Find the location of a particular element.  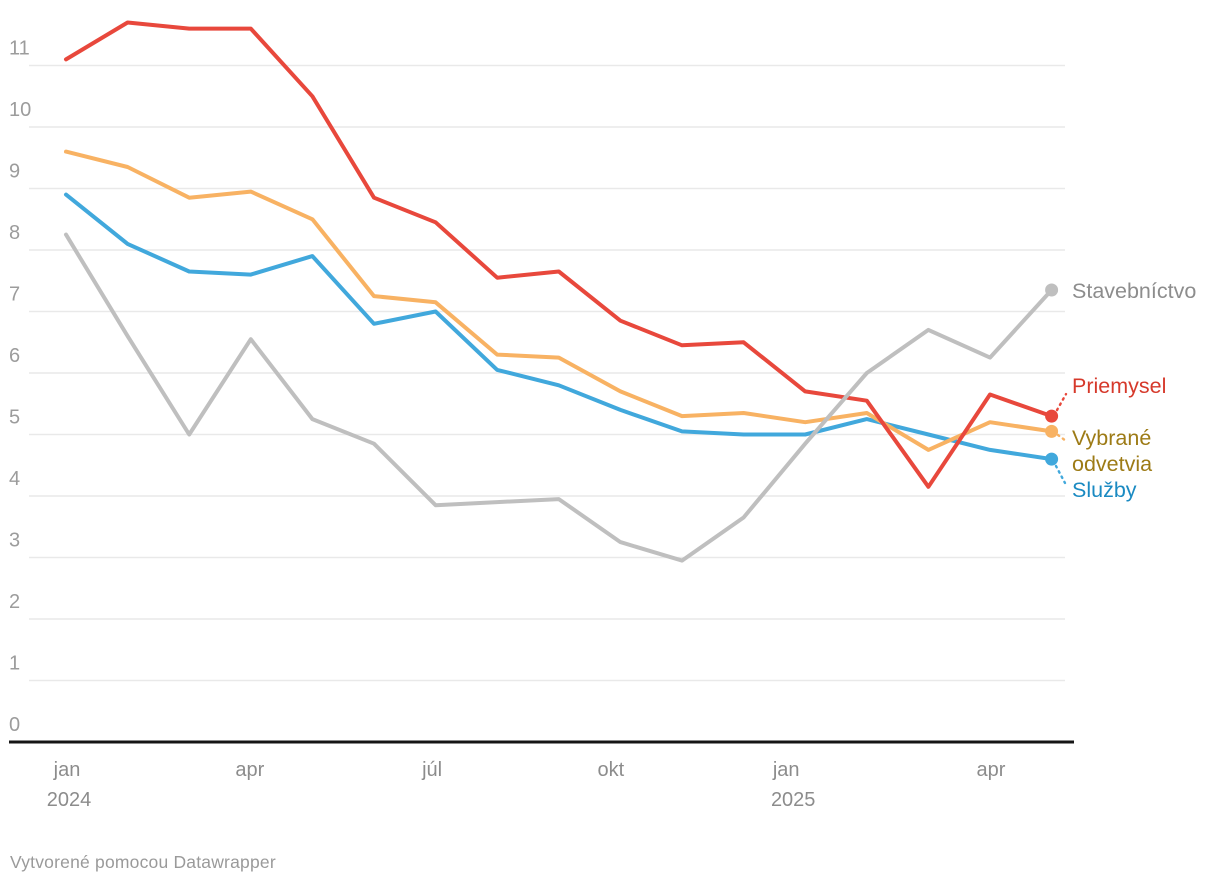

leader-line-vybrane-odvetvia is located at coordinates (1062, 438).